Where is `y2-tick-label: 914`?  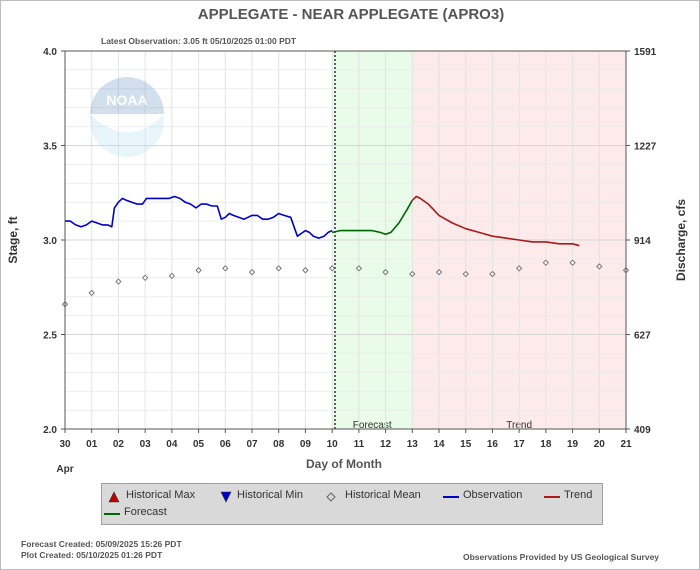
y2-tick-label: 914 is located at coordinates (642, 241).